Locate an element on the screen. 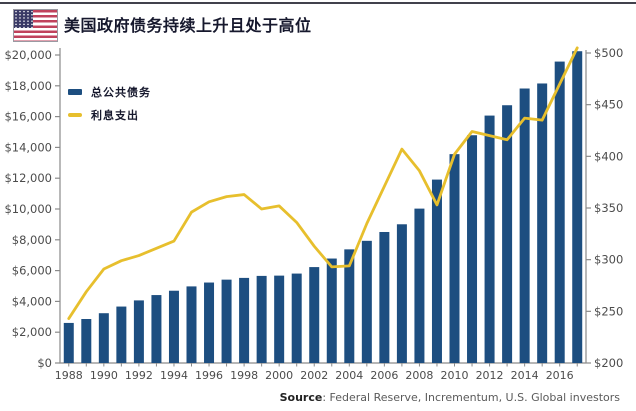 The width and height of the screenshot is (636, 411). right-axis-tick-label: $250 is located at coordinates (608, 311).